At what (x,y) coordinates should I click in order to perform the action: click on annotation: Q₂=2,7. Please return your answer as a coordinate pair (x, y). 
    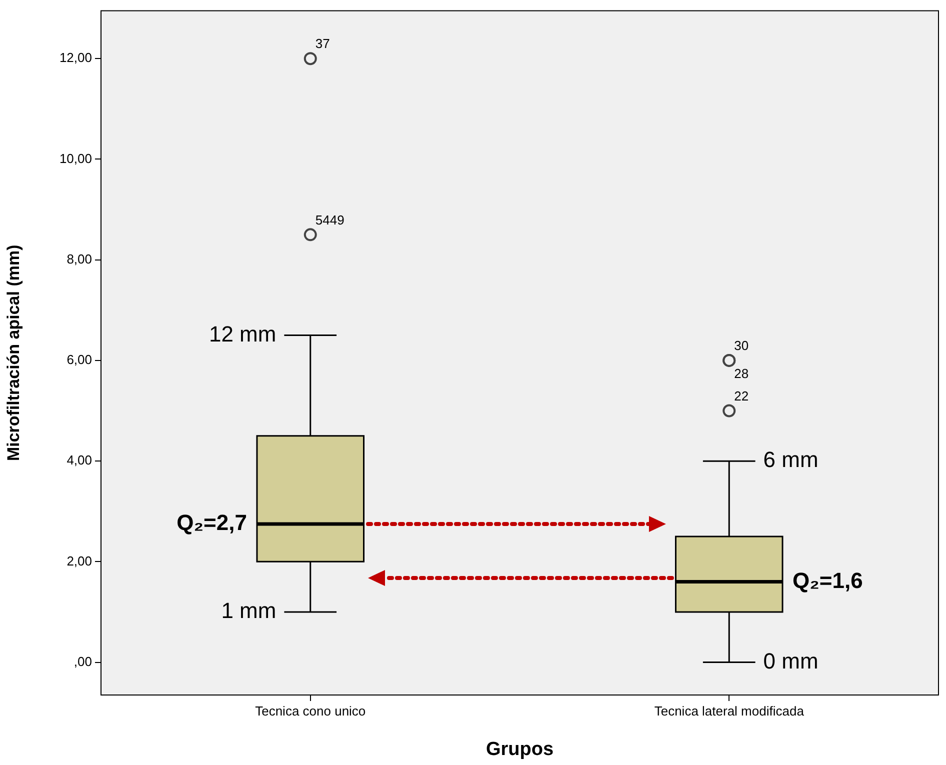
    Looking at the image, I should click on (211, 523).